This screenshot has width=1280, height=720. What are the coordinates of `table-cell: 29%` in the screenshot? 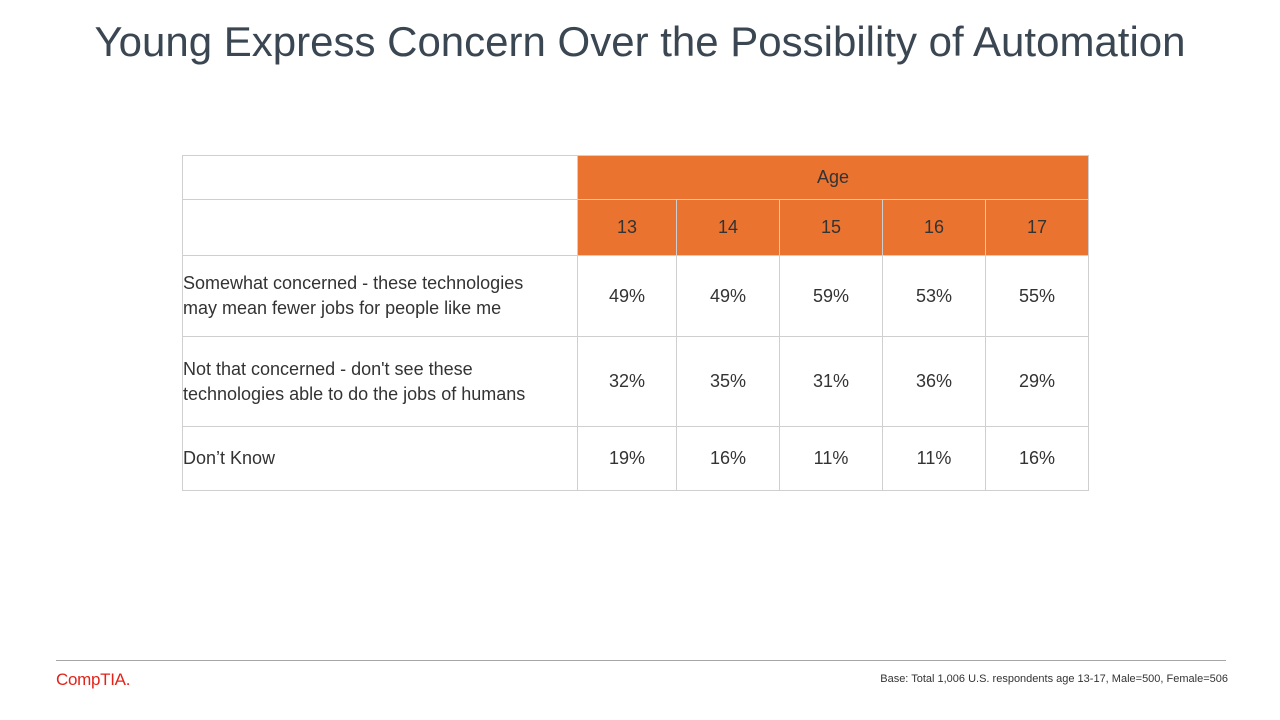 It's located at (1037, 381).